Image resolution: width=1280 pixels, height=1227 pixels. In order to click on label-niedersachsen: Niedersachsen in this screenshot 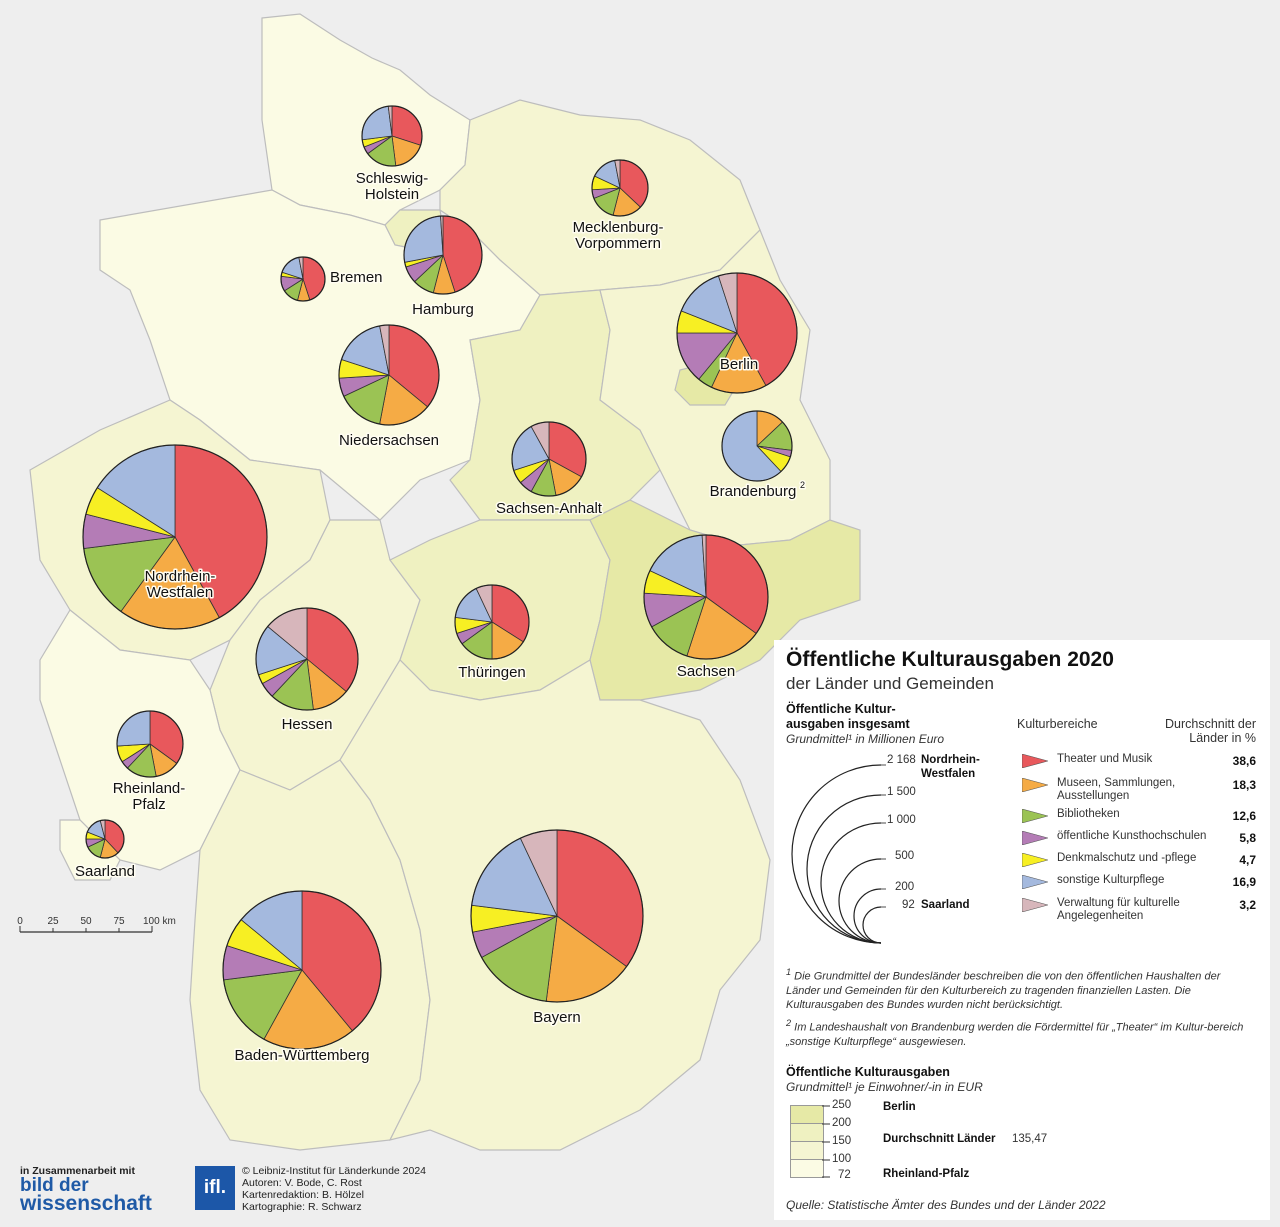, I will do `click(389, 440)`.